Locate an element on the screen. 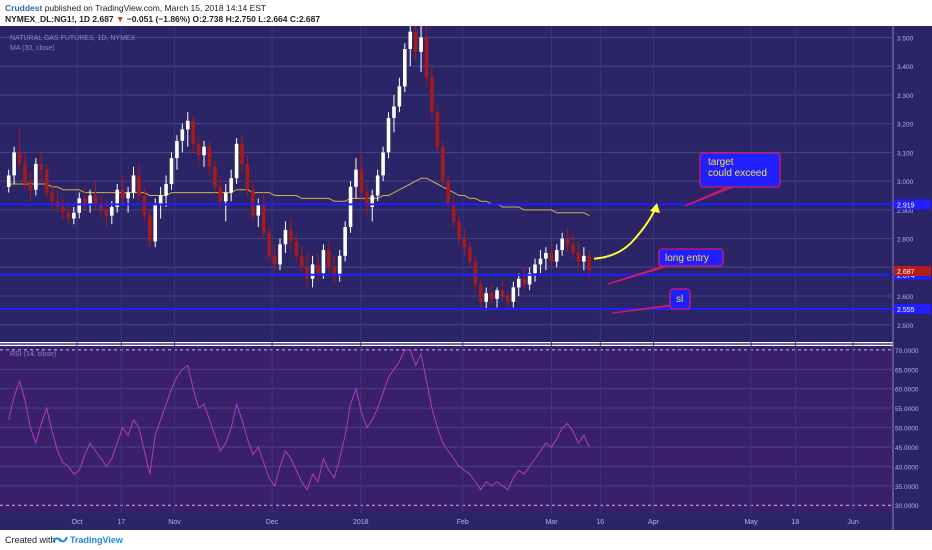 The height and width of the screenshot is (550, 932). annotation-text: long entry is located at coordinates (687, 258).